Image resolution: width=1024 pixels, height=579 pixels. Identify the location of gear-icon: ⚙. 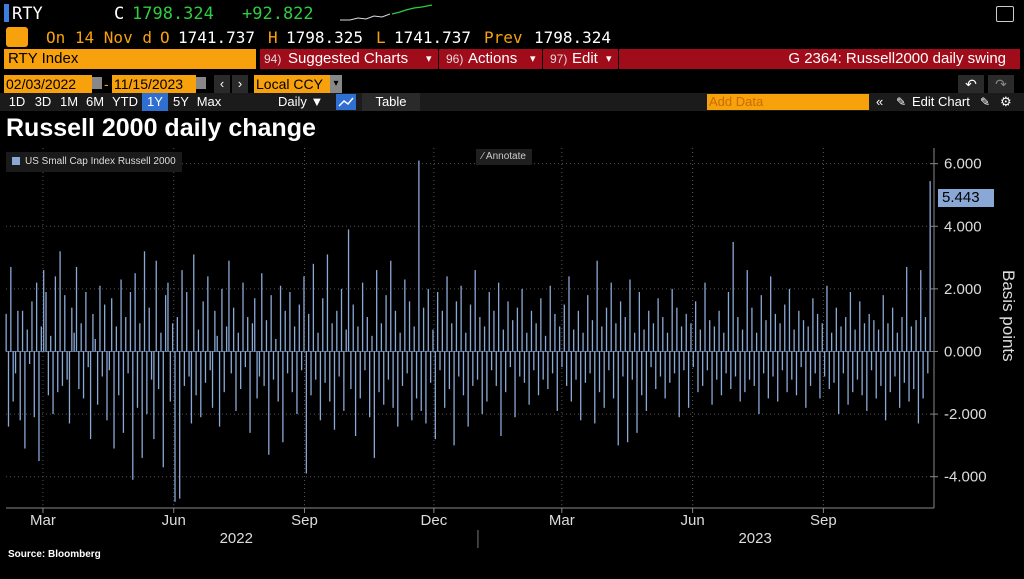
(1006, 101).